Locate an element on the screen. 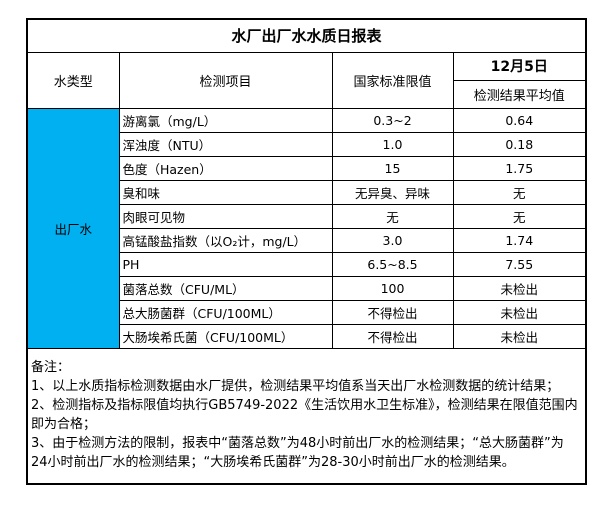  standard-cell: 15 is located at coordinates (392, 168).